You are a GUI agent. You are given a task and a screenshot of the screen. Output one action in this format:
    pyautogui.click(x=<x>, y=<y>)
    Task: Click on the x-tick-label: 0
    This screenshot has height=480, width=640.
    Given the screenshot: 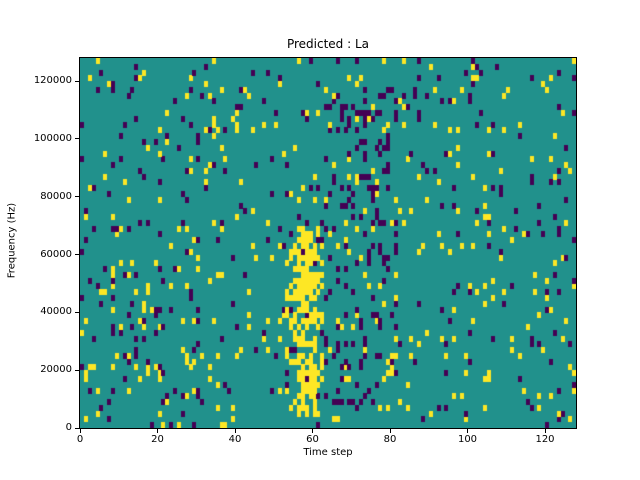 What is the action you would take?
    pyautogui.click(x=80, y=439)
    